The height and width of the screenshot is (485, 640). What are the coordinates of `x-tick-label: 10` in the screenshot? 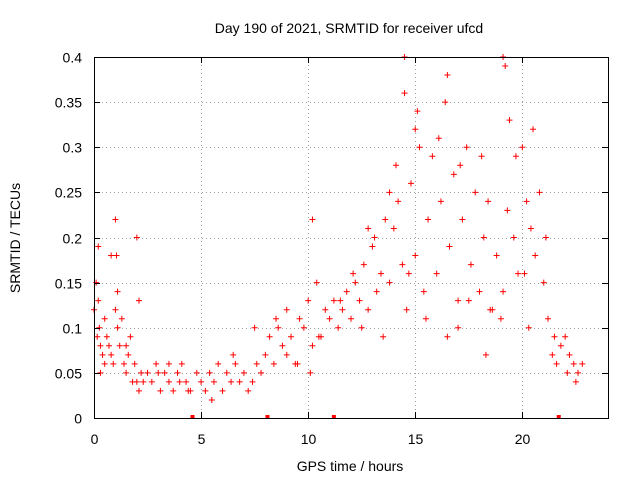 It's located at (309, 439).